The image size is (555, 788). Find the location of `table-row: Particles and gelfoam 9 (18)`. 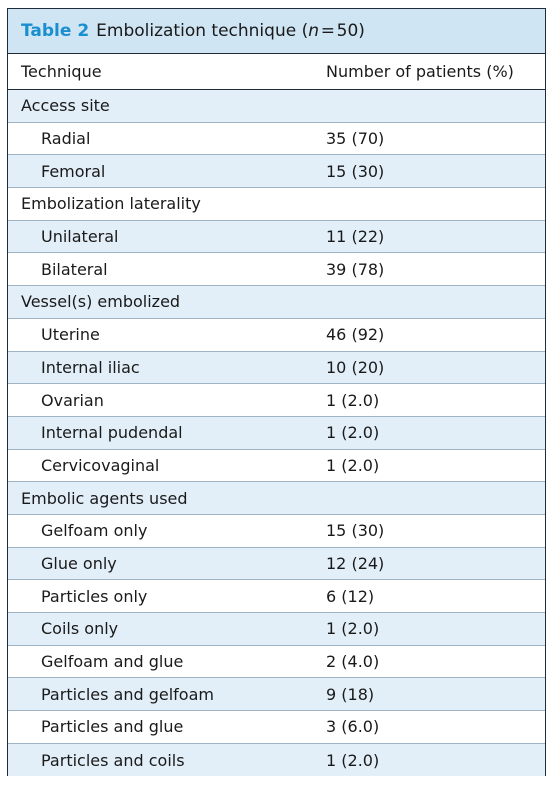

table-row: Particles and gelfoam 9 (18) is located at coordinates (276, 695).